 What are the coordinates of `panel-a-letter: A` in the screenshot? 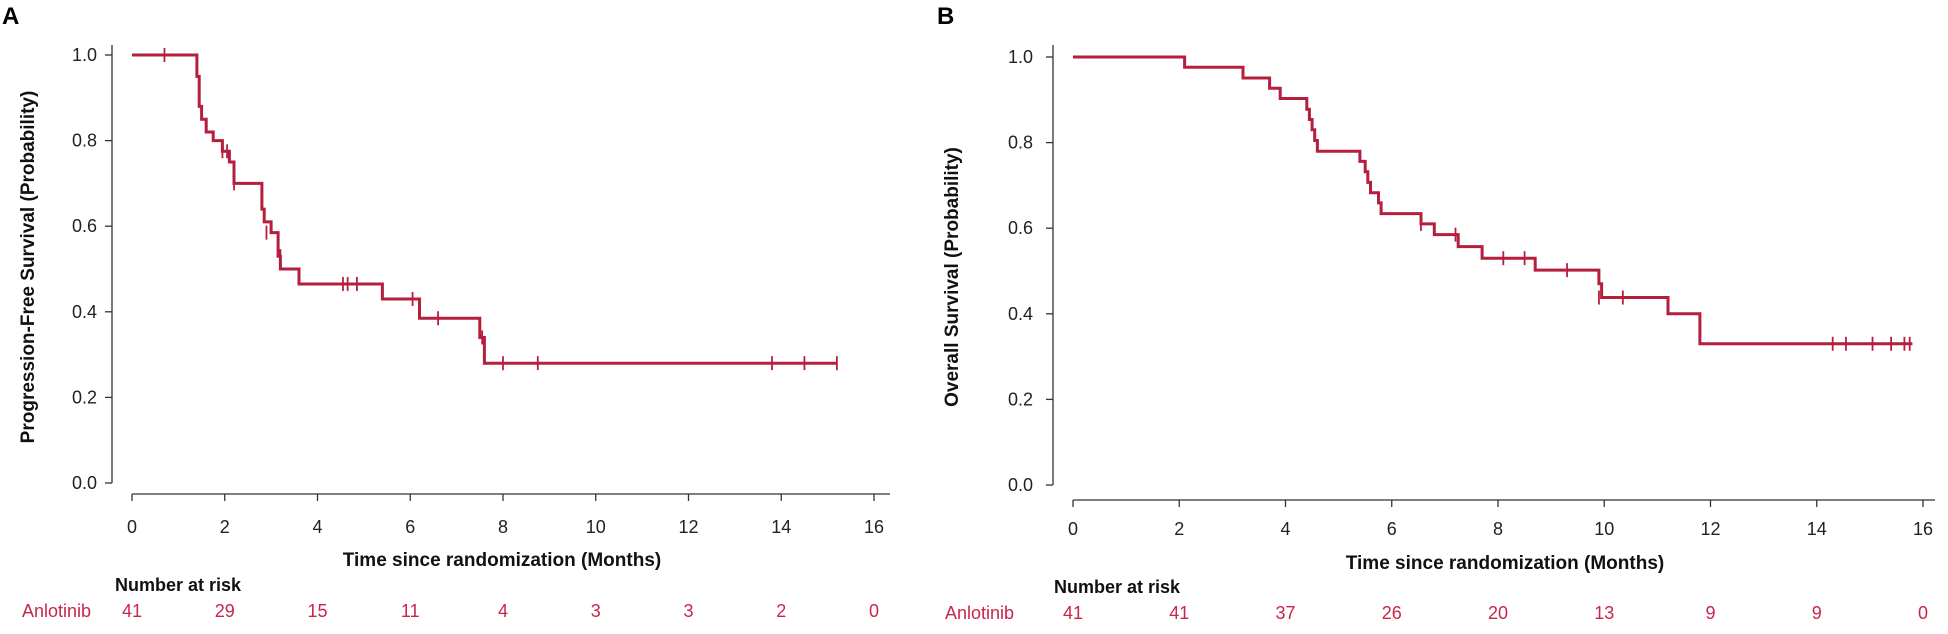 It's located at (10, 16).